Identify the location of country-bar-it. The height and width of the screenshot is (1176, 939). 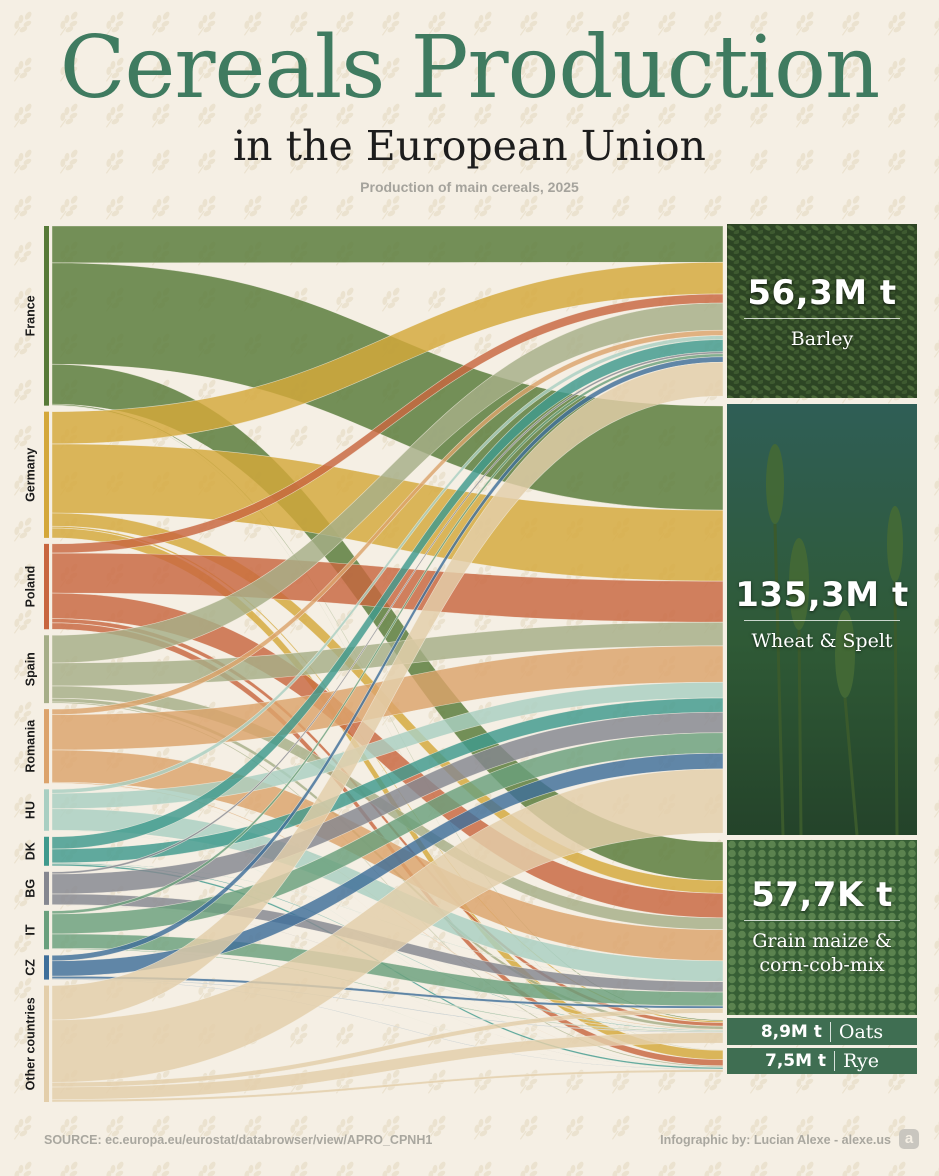
(46, 930).